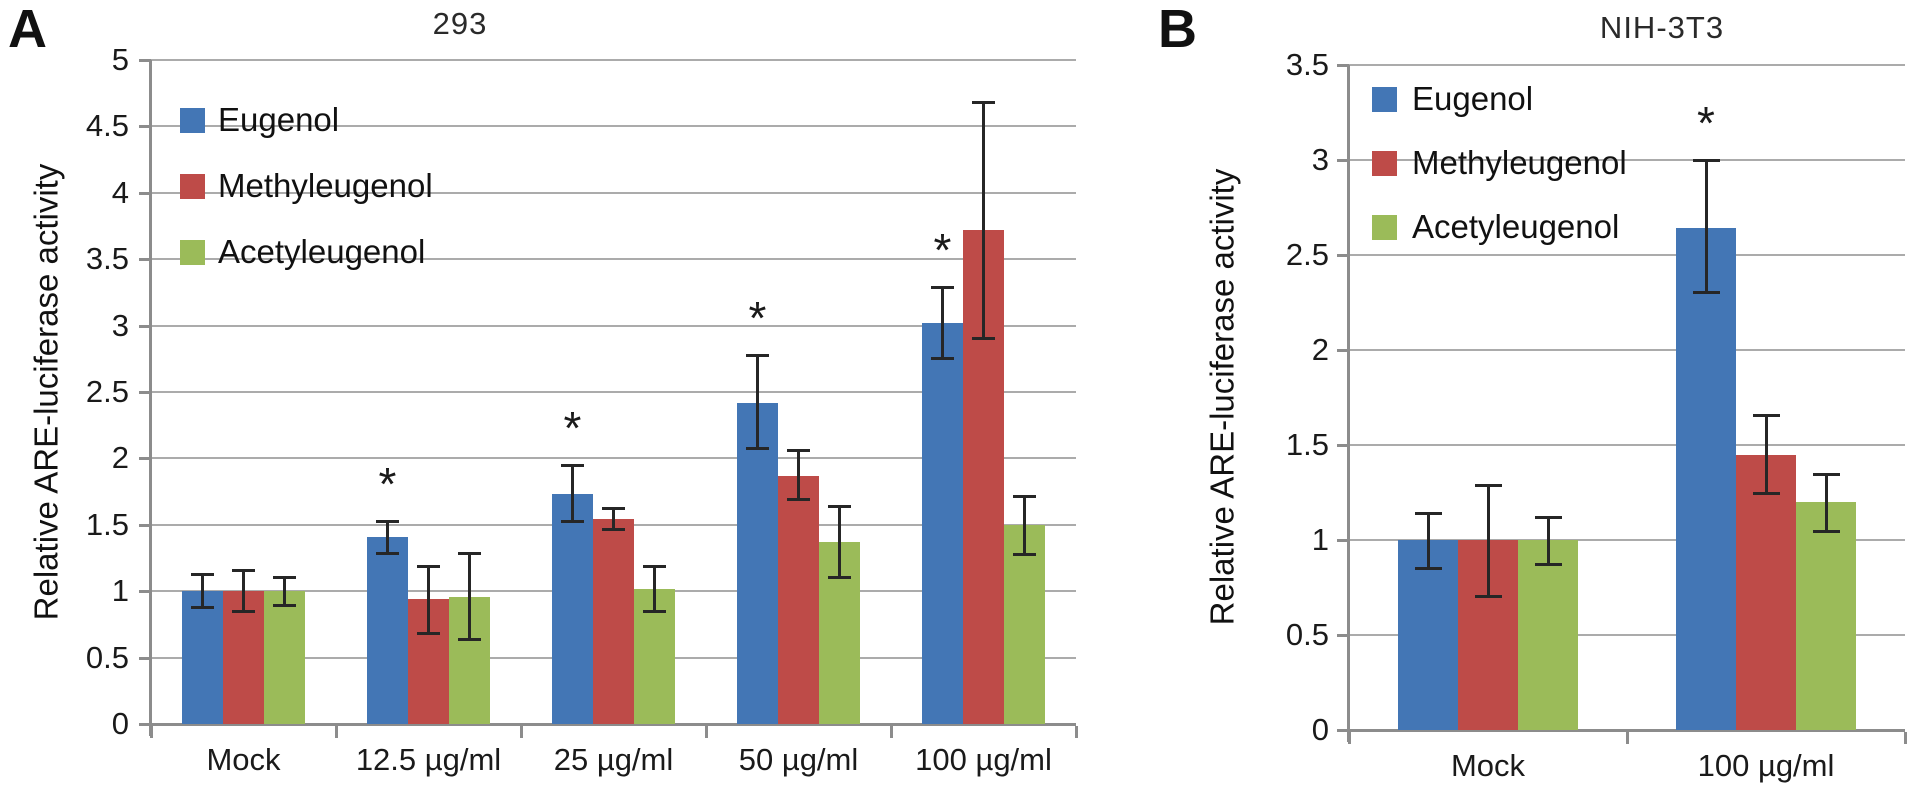 Image resolution: width=1913 pixels, height=798 pixels. Describe the element at coordinates (243, 759) in the screenshot. I see `category-label: Mock` at that location.